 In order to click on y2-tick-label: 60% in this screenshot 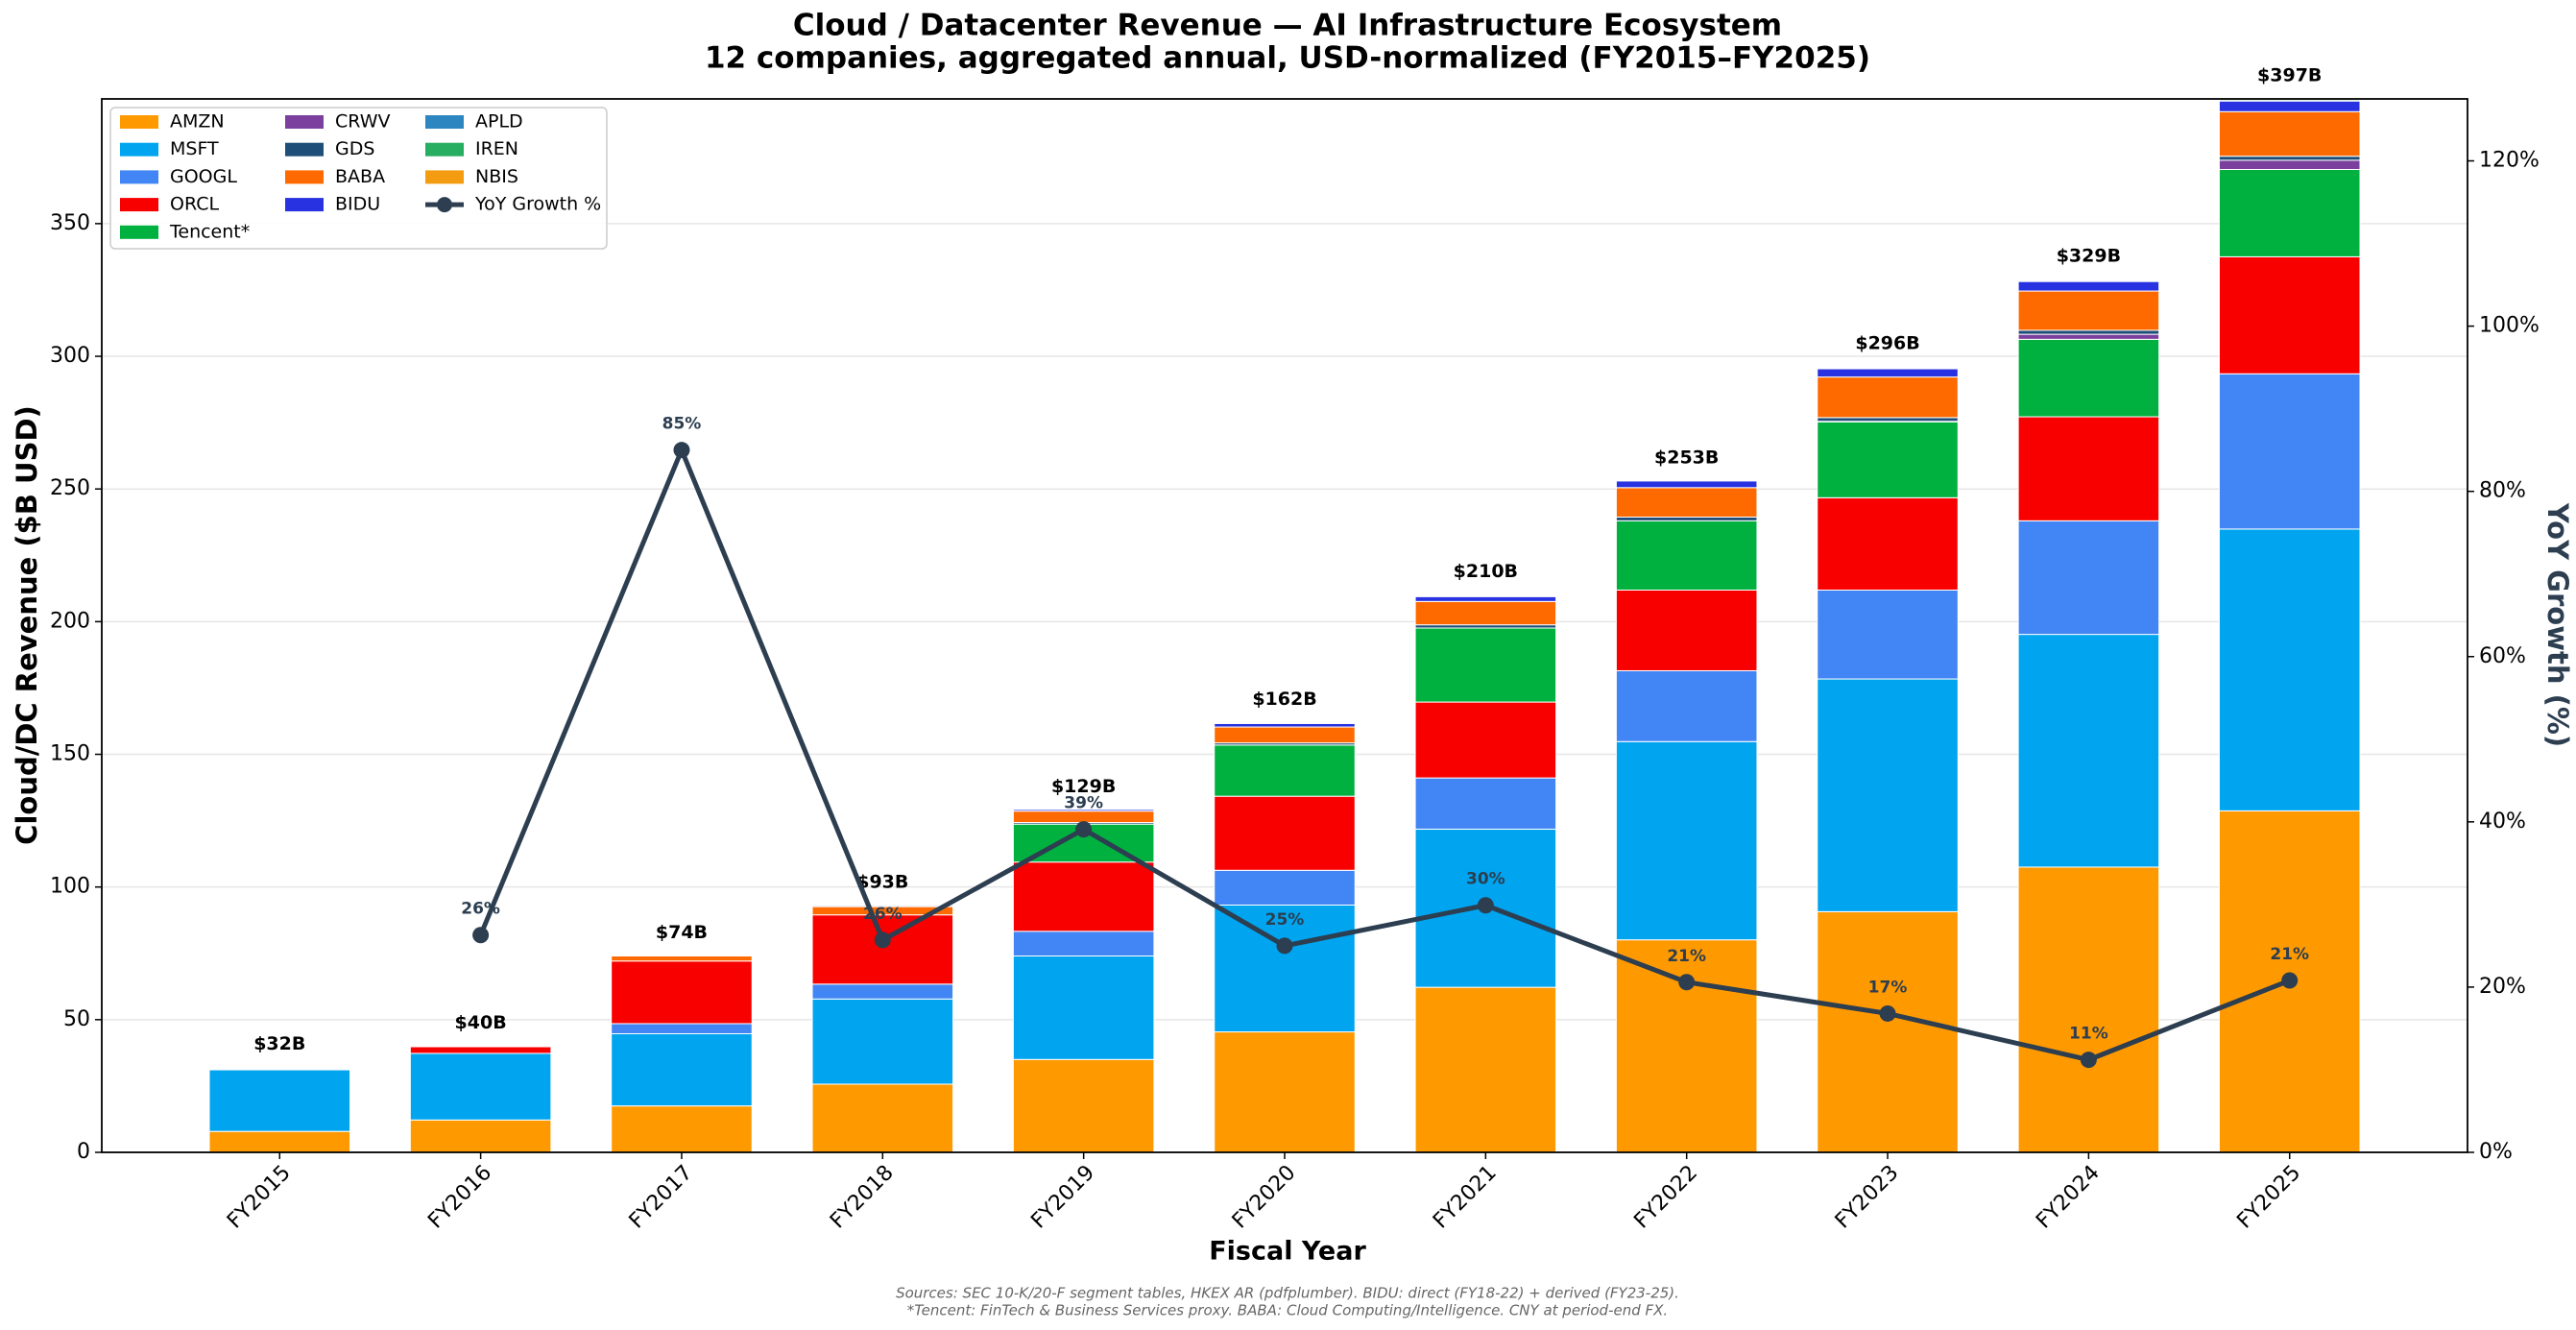, I will do `click(2502, 656)`.